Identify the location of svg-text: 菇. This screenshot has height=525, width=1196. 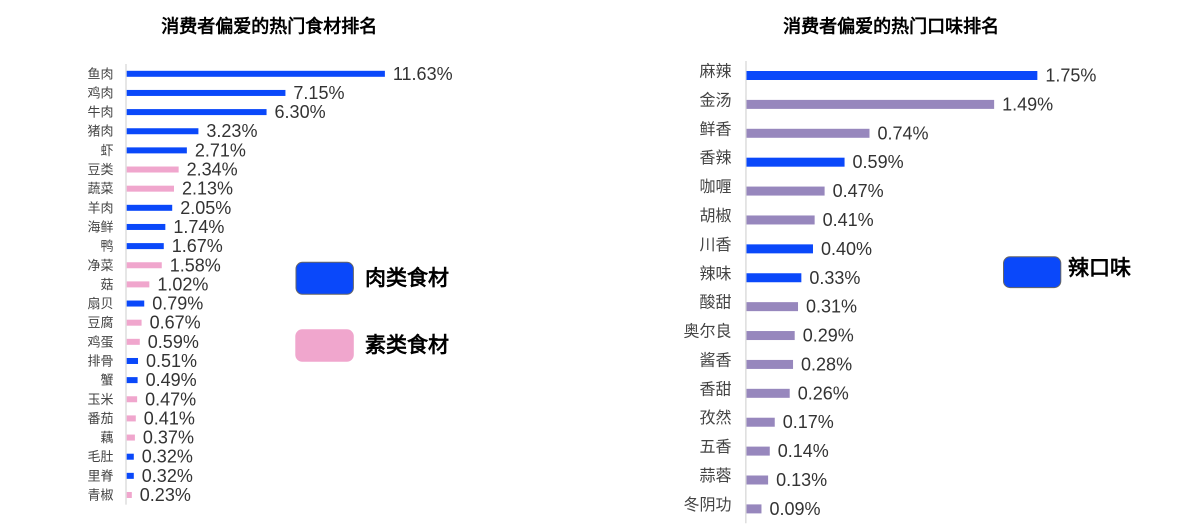
(106, 284).